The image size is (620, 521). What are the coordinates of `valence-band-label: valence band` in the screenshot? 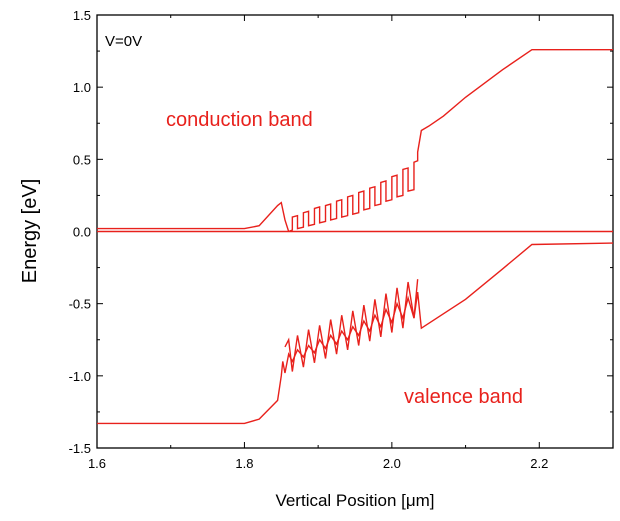 It's located at (463, 397).